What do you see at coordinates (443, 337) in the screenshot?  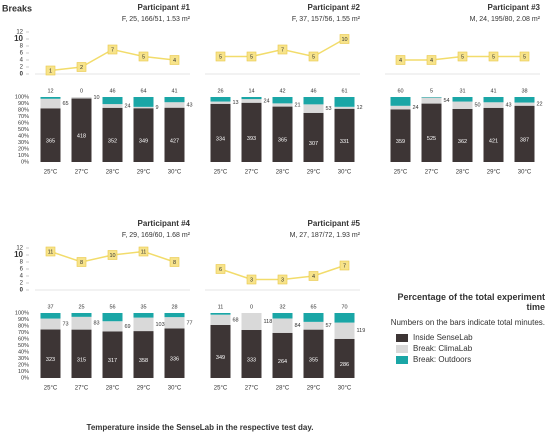 I see `legend-label: Inside SenseLab` at bounding box center [443, 337].